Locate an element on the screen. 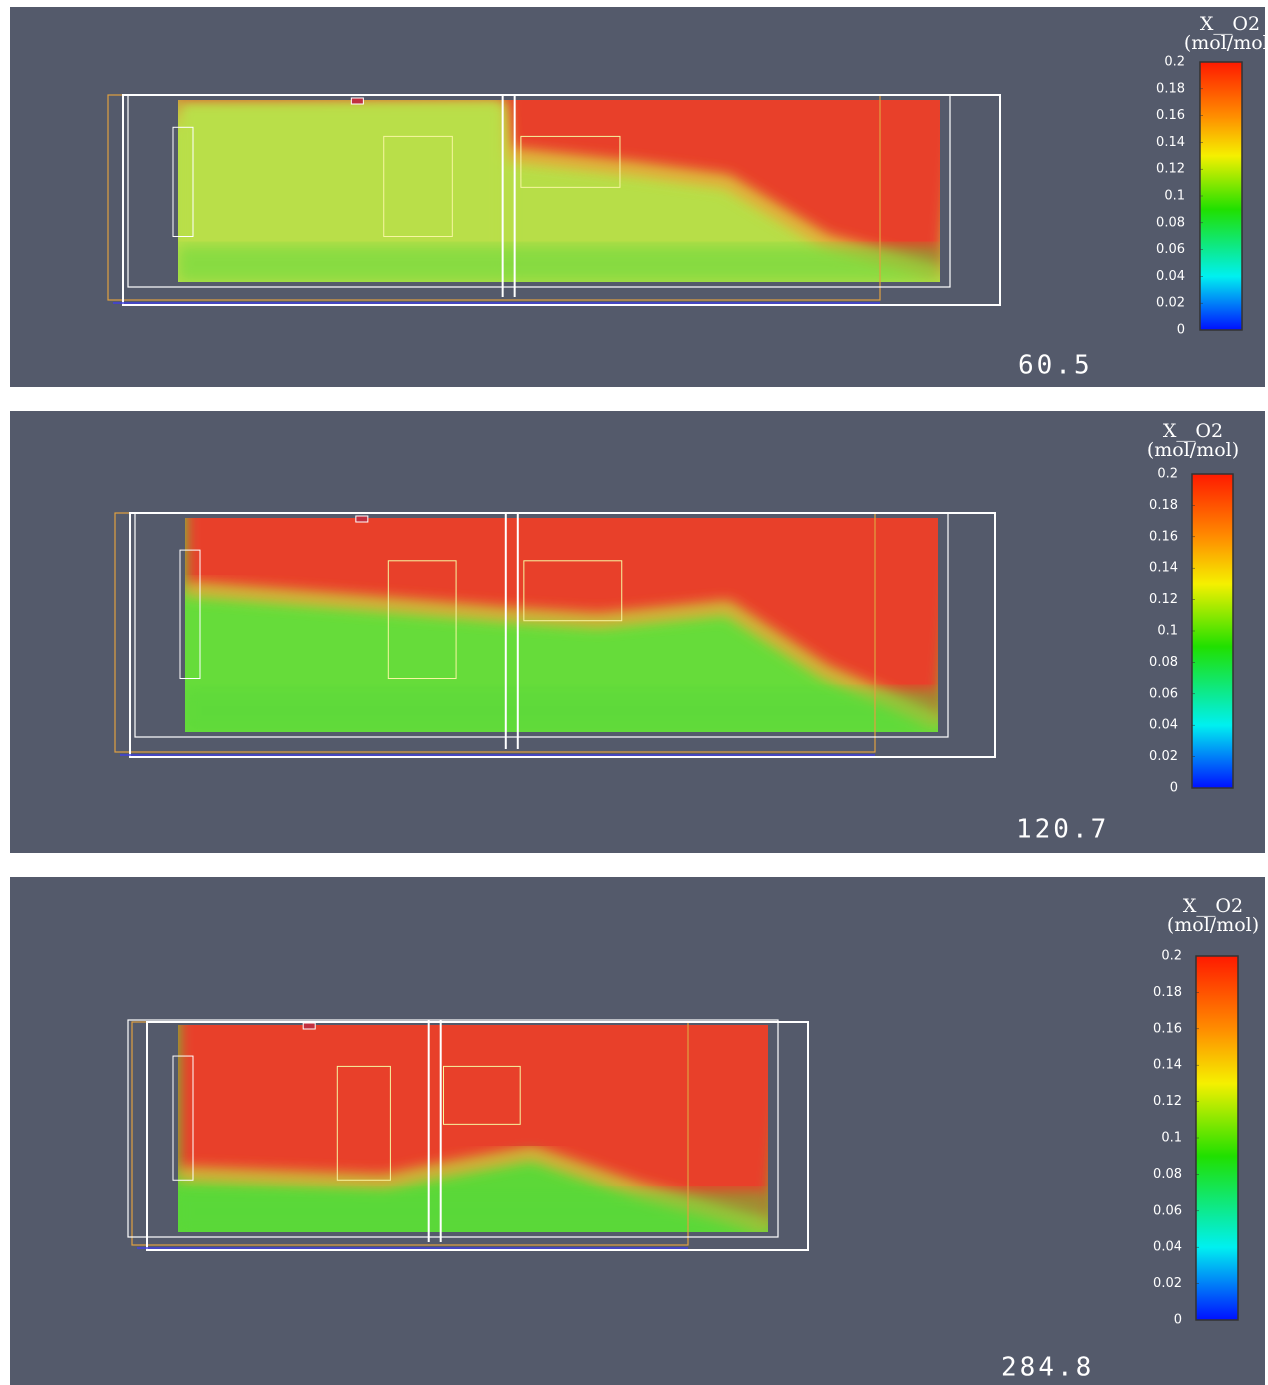 The width and height of the screenshot is (1268, 1385). time-stamp: 284.8 is located at coordinates (1047, 1368).